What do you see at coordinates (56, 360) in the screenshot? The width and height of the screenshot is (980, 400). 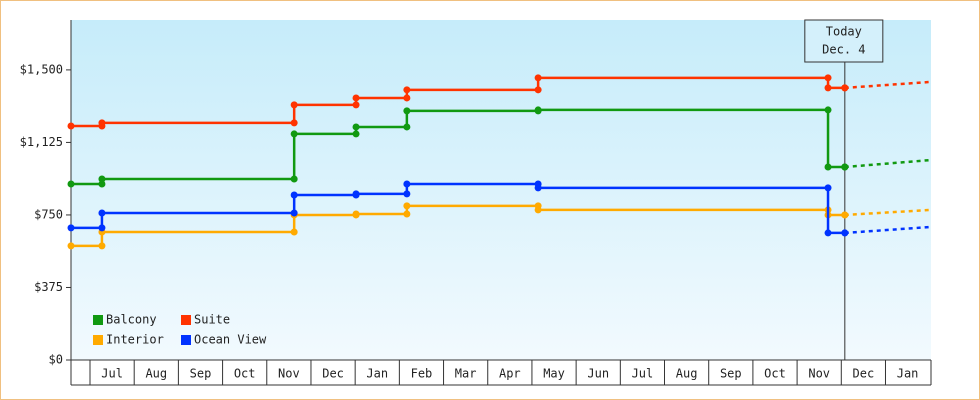 I see `y-tick-label: $0` at bounding box center [56, 360].